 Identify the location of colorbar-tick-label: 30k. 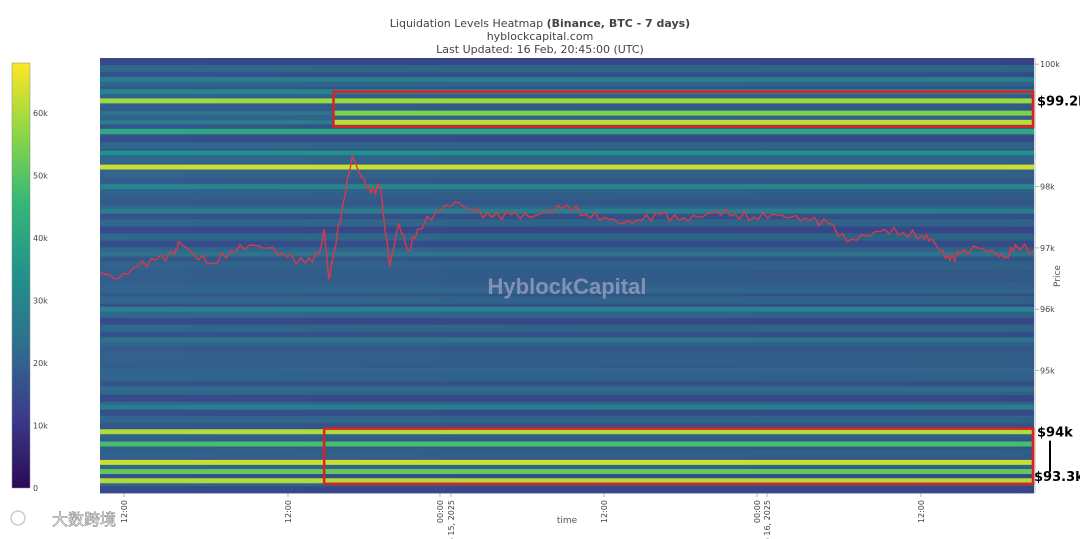
(40, 301).